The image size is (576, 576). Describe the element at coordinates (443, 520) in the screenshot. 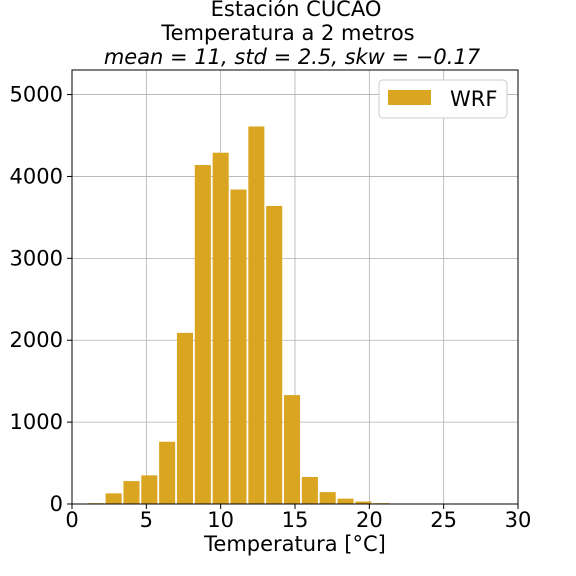

I see `x-tick-label: 25` at that location.